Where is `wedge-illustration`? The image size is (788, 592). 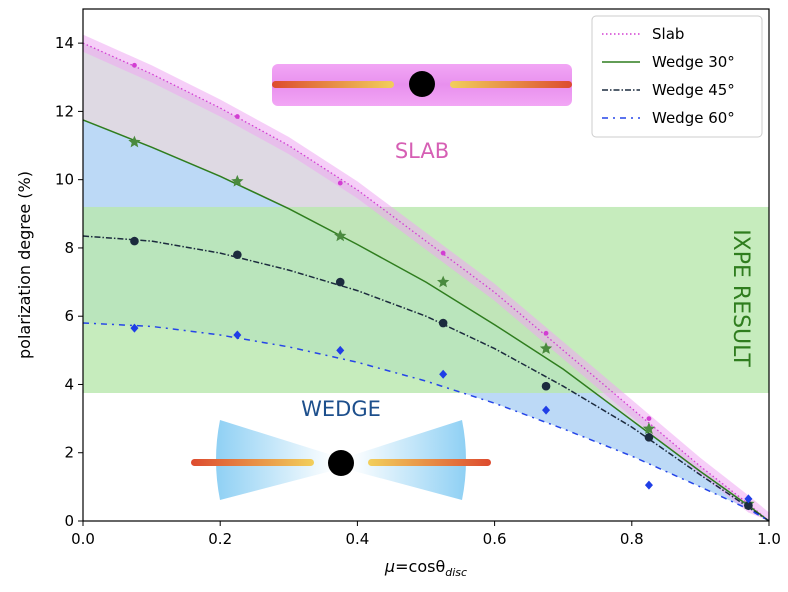
wedge-illustration is located at coordinates (341, 460).